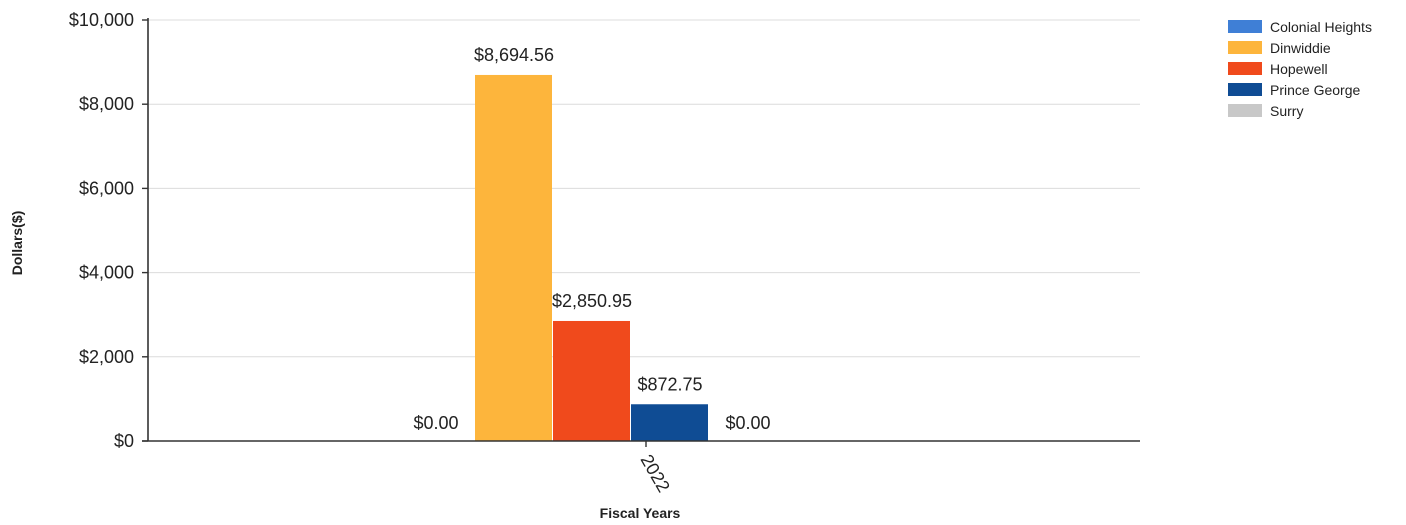 The image size is (1406, 525). Describe the element at coordinates (1286, 111) in the screenshot. I see `legend-label: Surry` at that location.